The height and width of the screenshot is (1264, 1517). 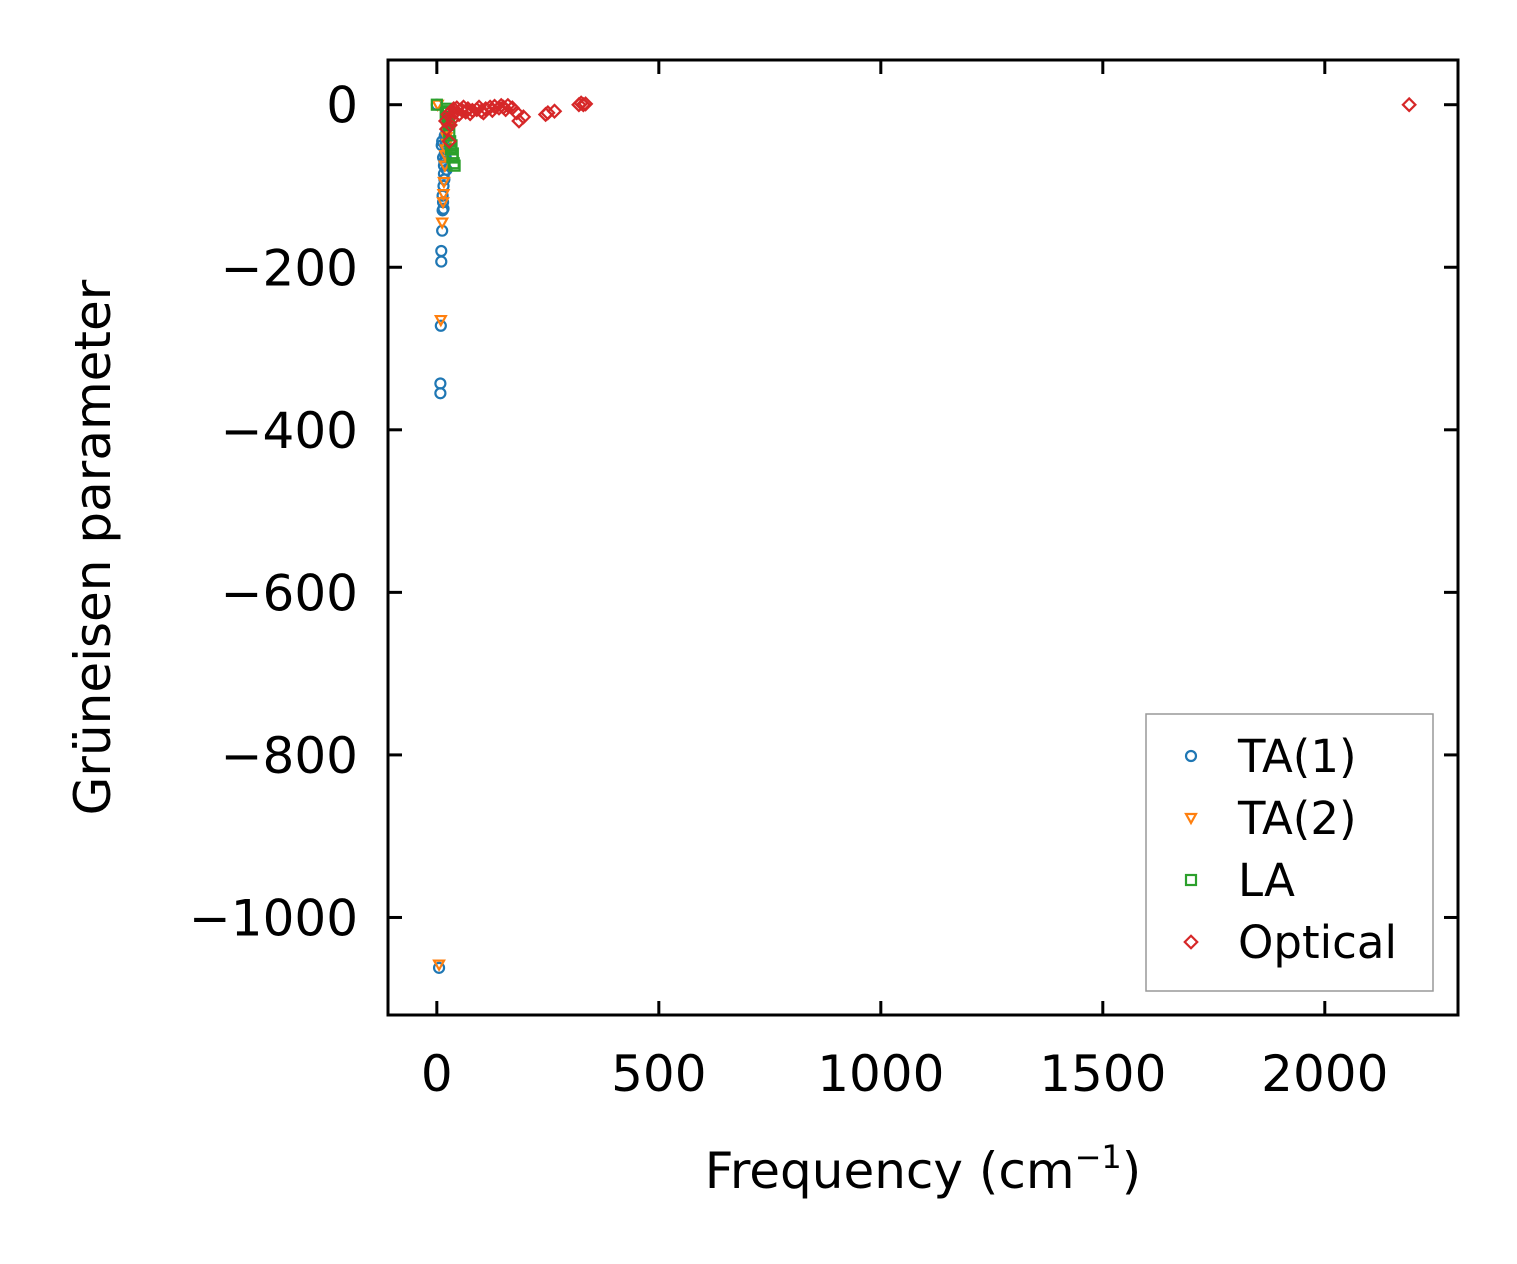 I want to click on x-tick-label: 0, so click(x=437, y=1074).